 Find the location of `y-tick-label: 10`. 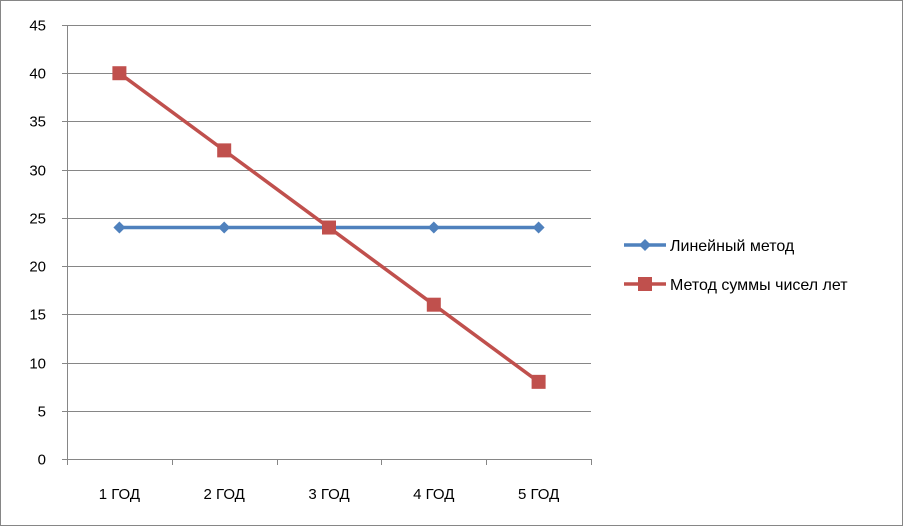

y-tick-label: 10 is located at coordinates (37, 364).